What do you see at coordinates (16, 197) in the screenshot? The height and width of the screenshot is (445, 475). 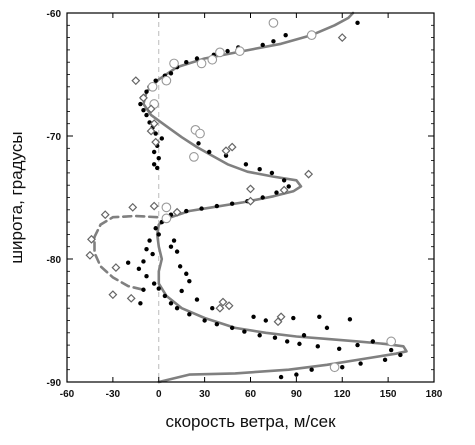 I see `y-axis-label: широта, градусы` at bounding box center [16, 197].